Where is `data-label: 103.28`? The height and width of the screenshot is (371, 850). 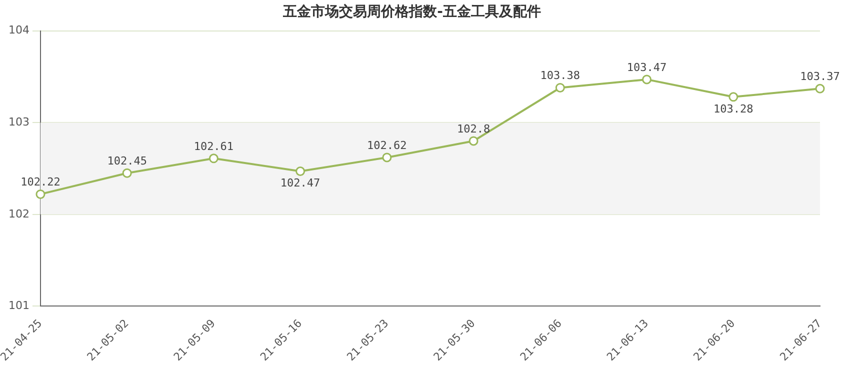
data-label: 103.28 is located at coordinates (734, 109).